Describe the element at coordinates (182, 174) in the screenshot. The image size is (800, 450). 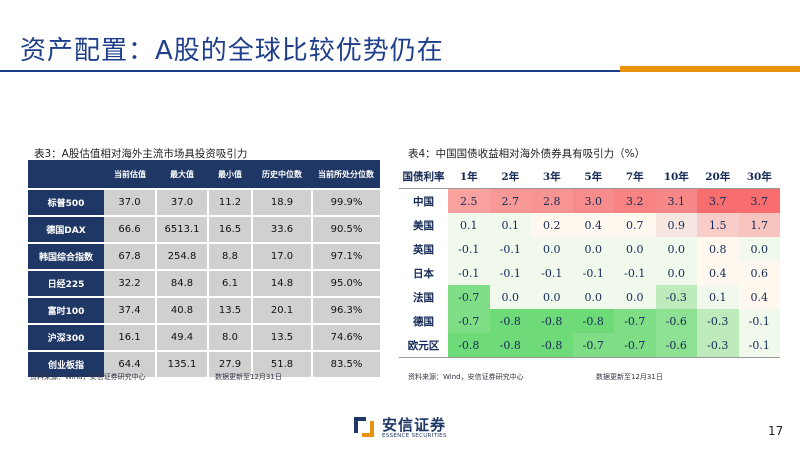
I see `column-header: 最大值` at that location.